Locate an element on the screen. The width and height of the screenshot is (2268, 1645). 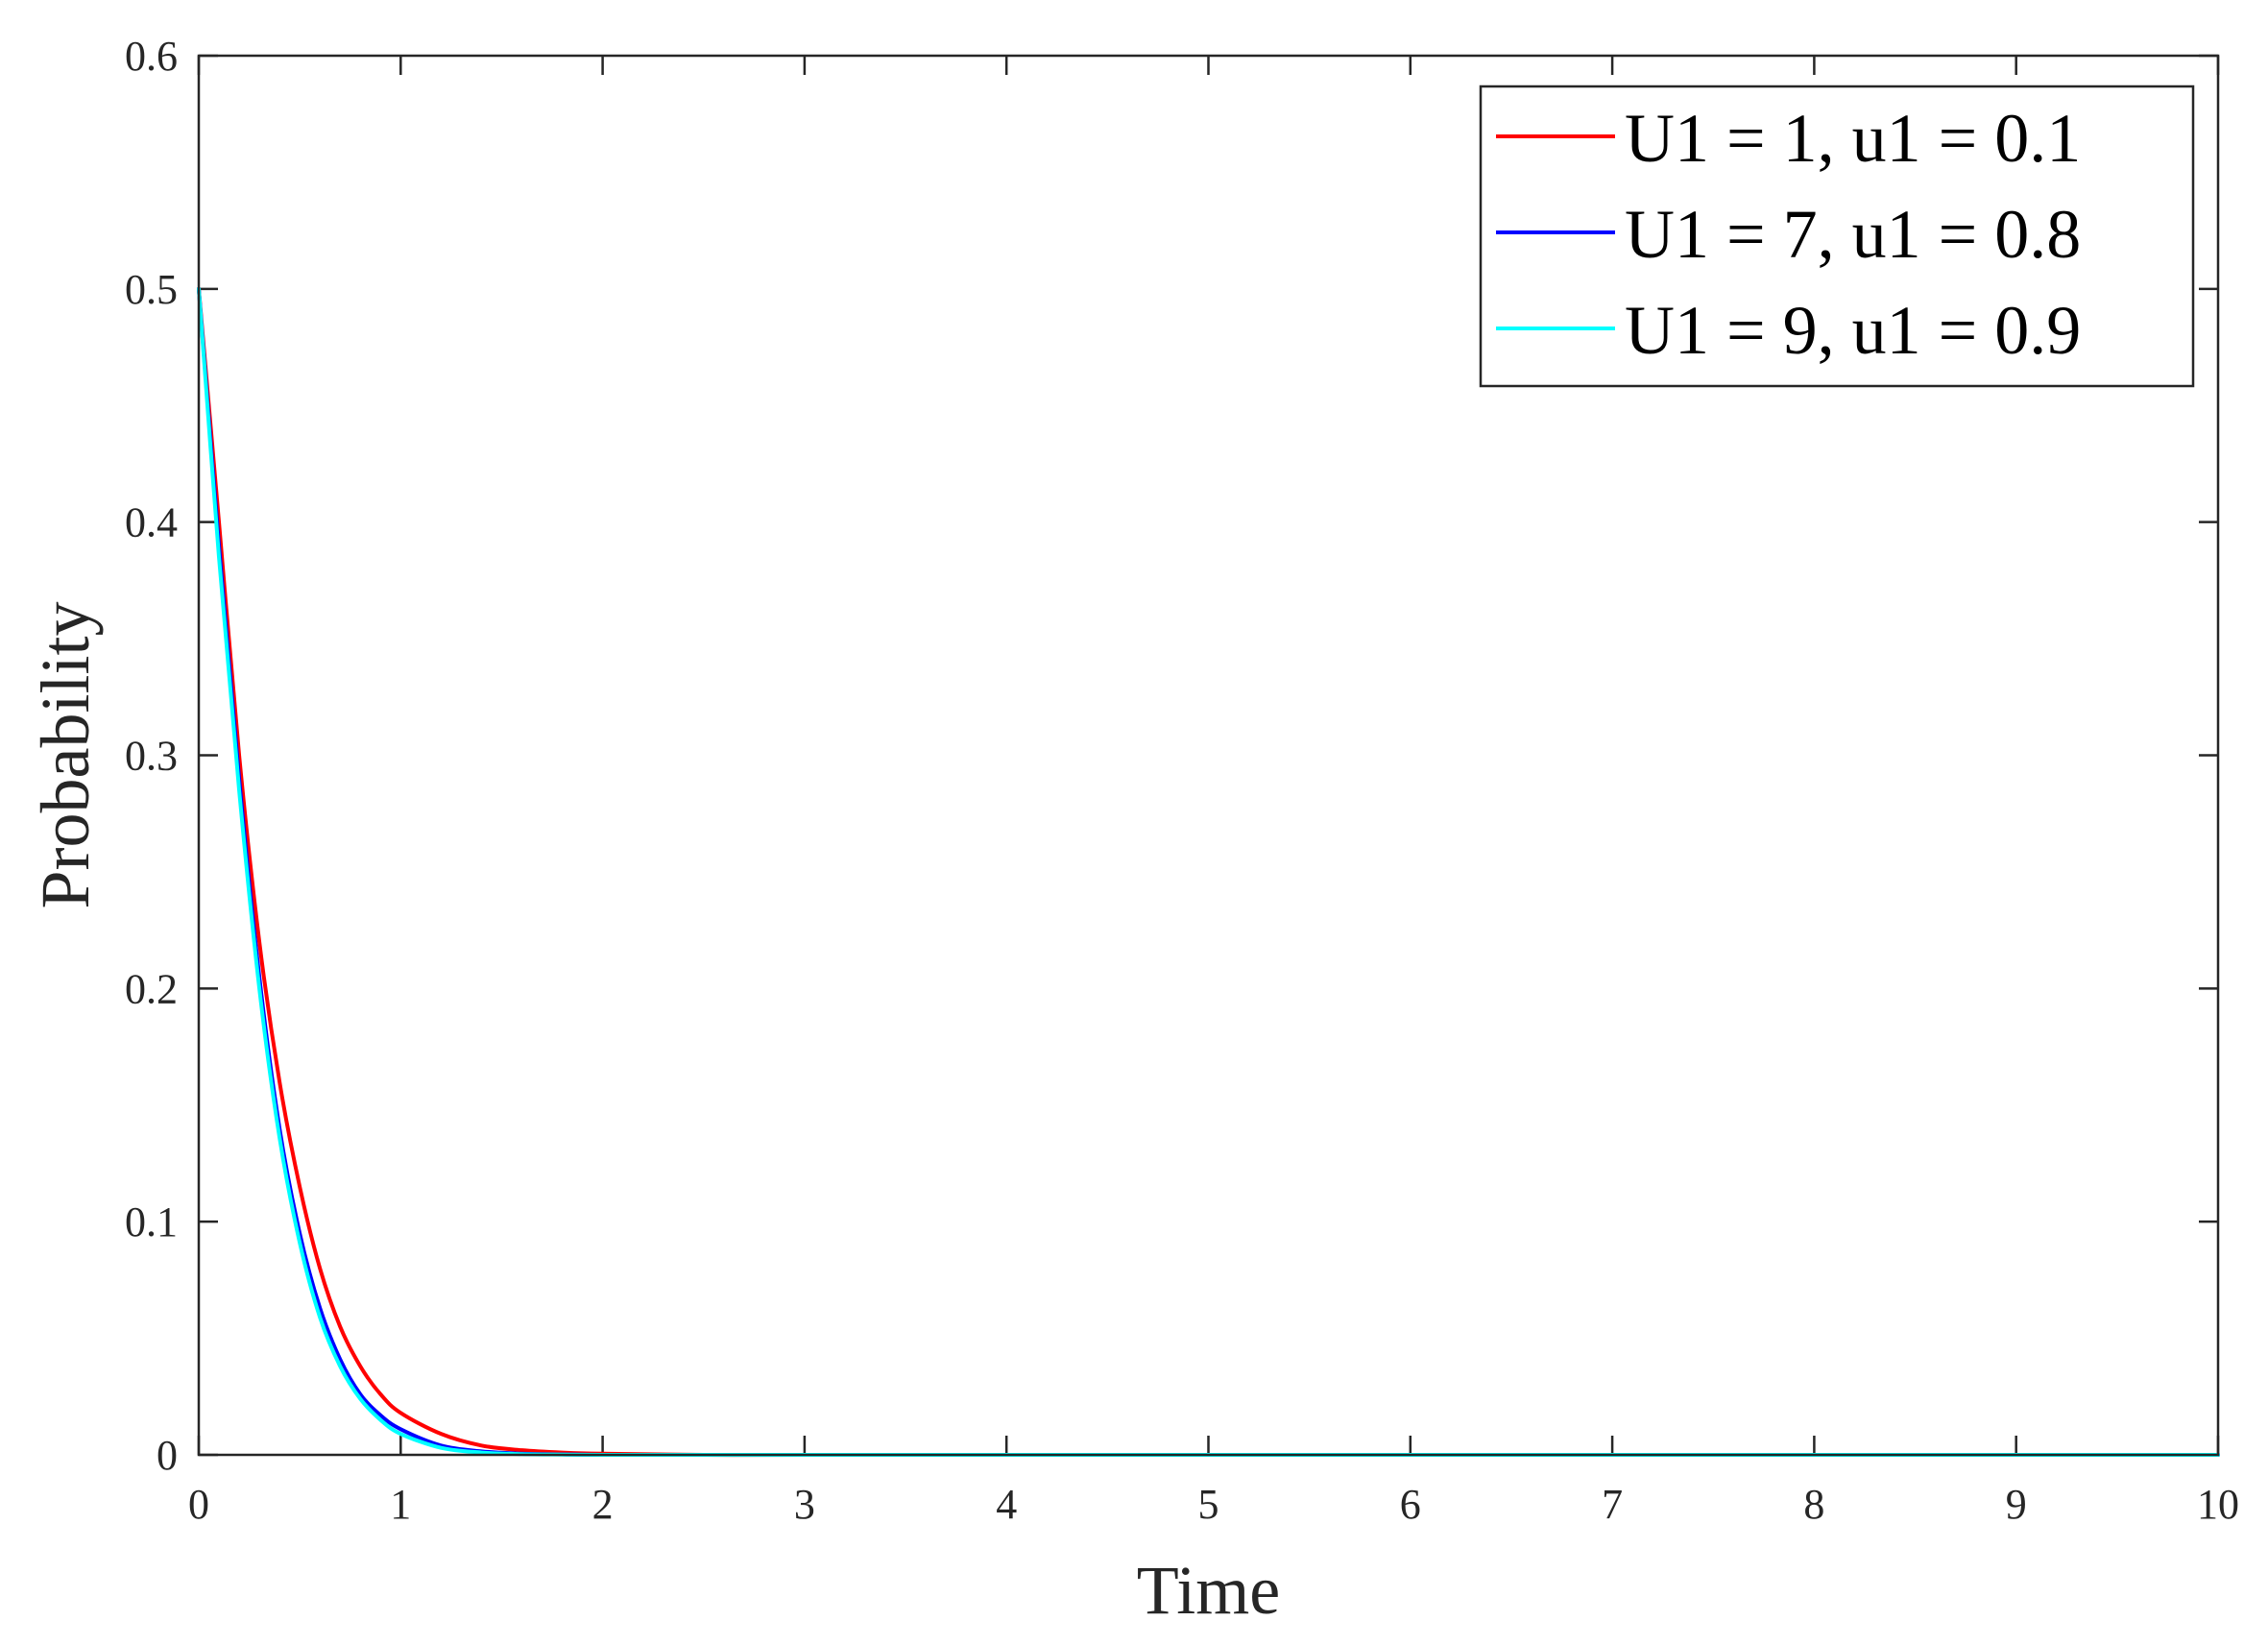
x-tick-label: 9 is located at coordinates (2016, 1504).